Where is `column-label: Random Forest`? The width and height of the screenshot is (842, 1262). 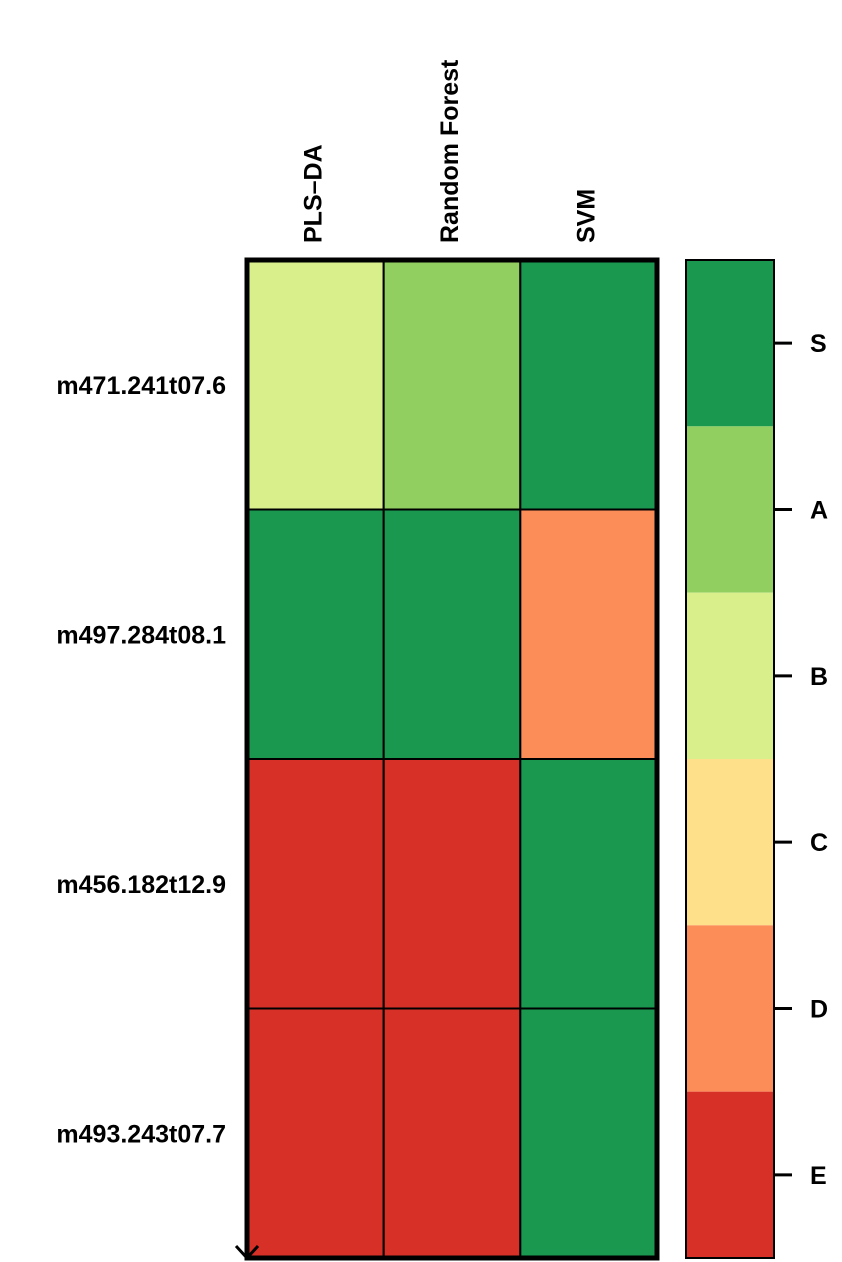
column-label: Random Forest is located at coordinates (450, 151).